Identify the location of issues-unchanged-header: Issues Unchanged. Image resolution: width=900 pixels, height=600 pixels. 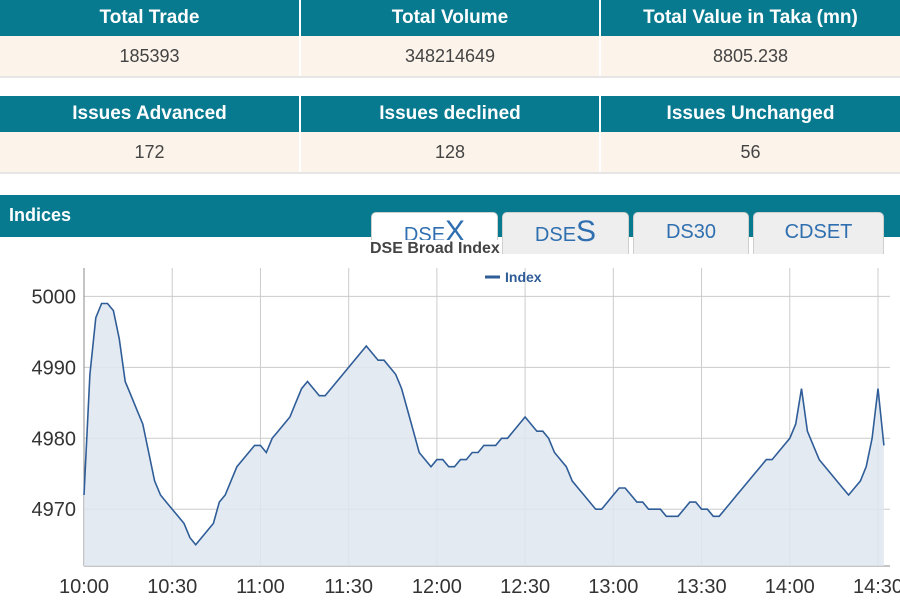
(750, 114).